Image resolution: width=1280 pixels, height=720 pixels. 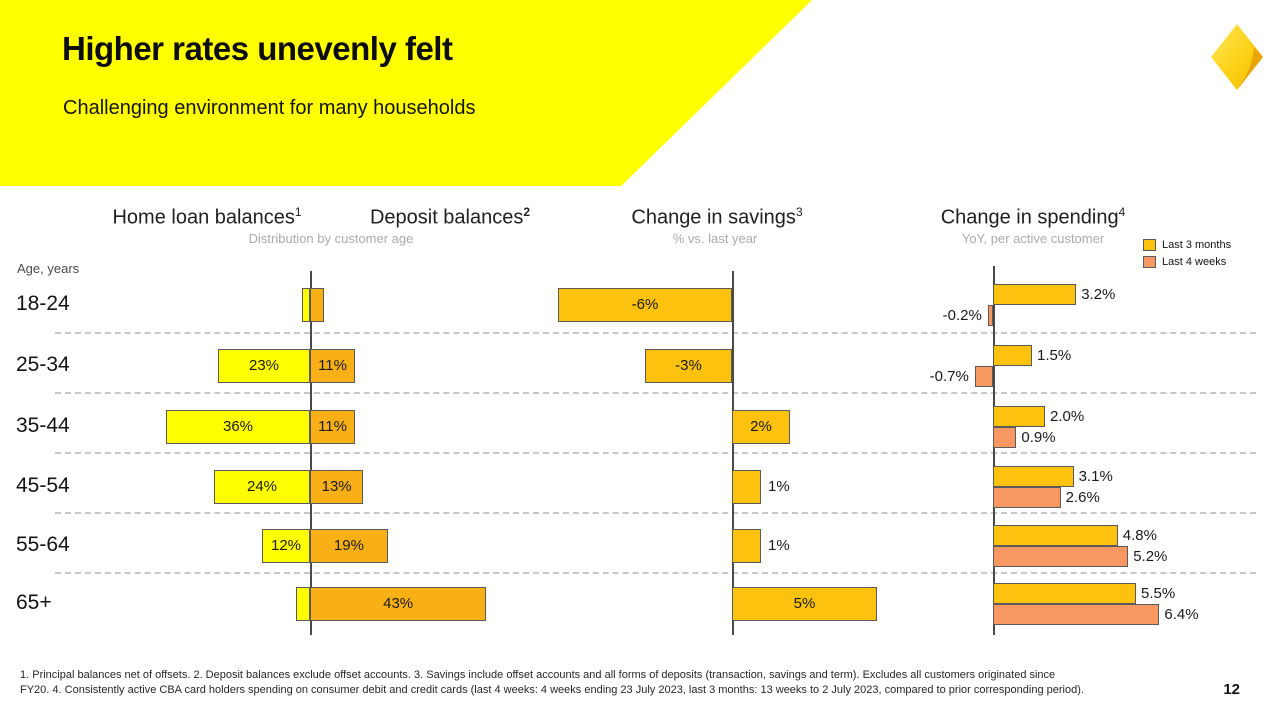 I want to click on bar-label: 24%, so click(x=262, y=486).